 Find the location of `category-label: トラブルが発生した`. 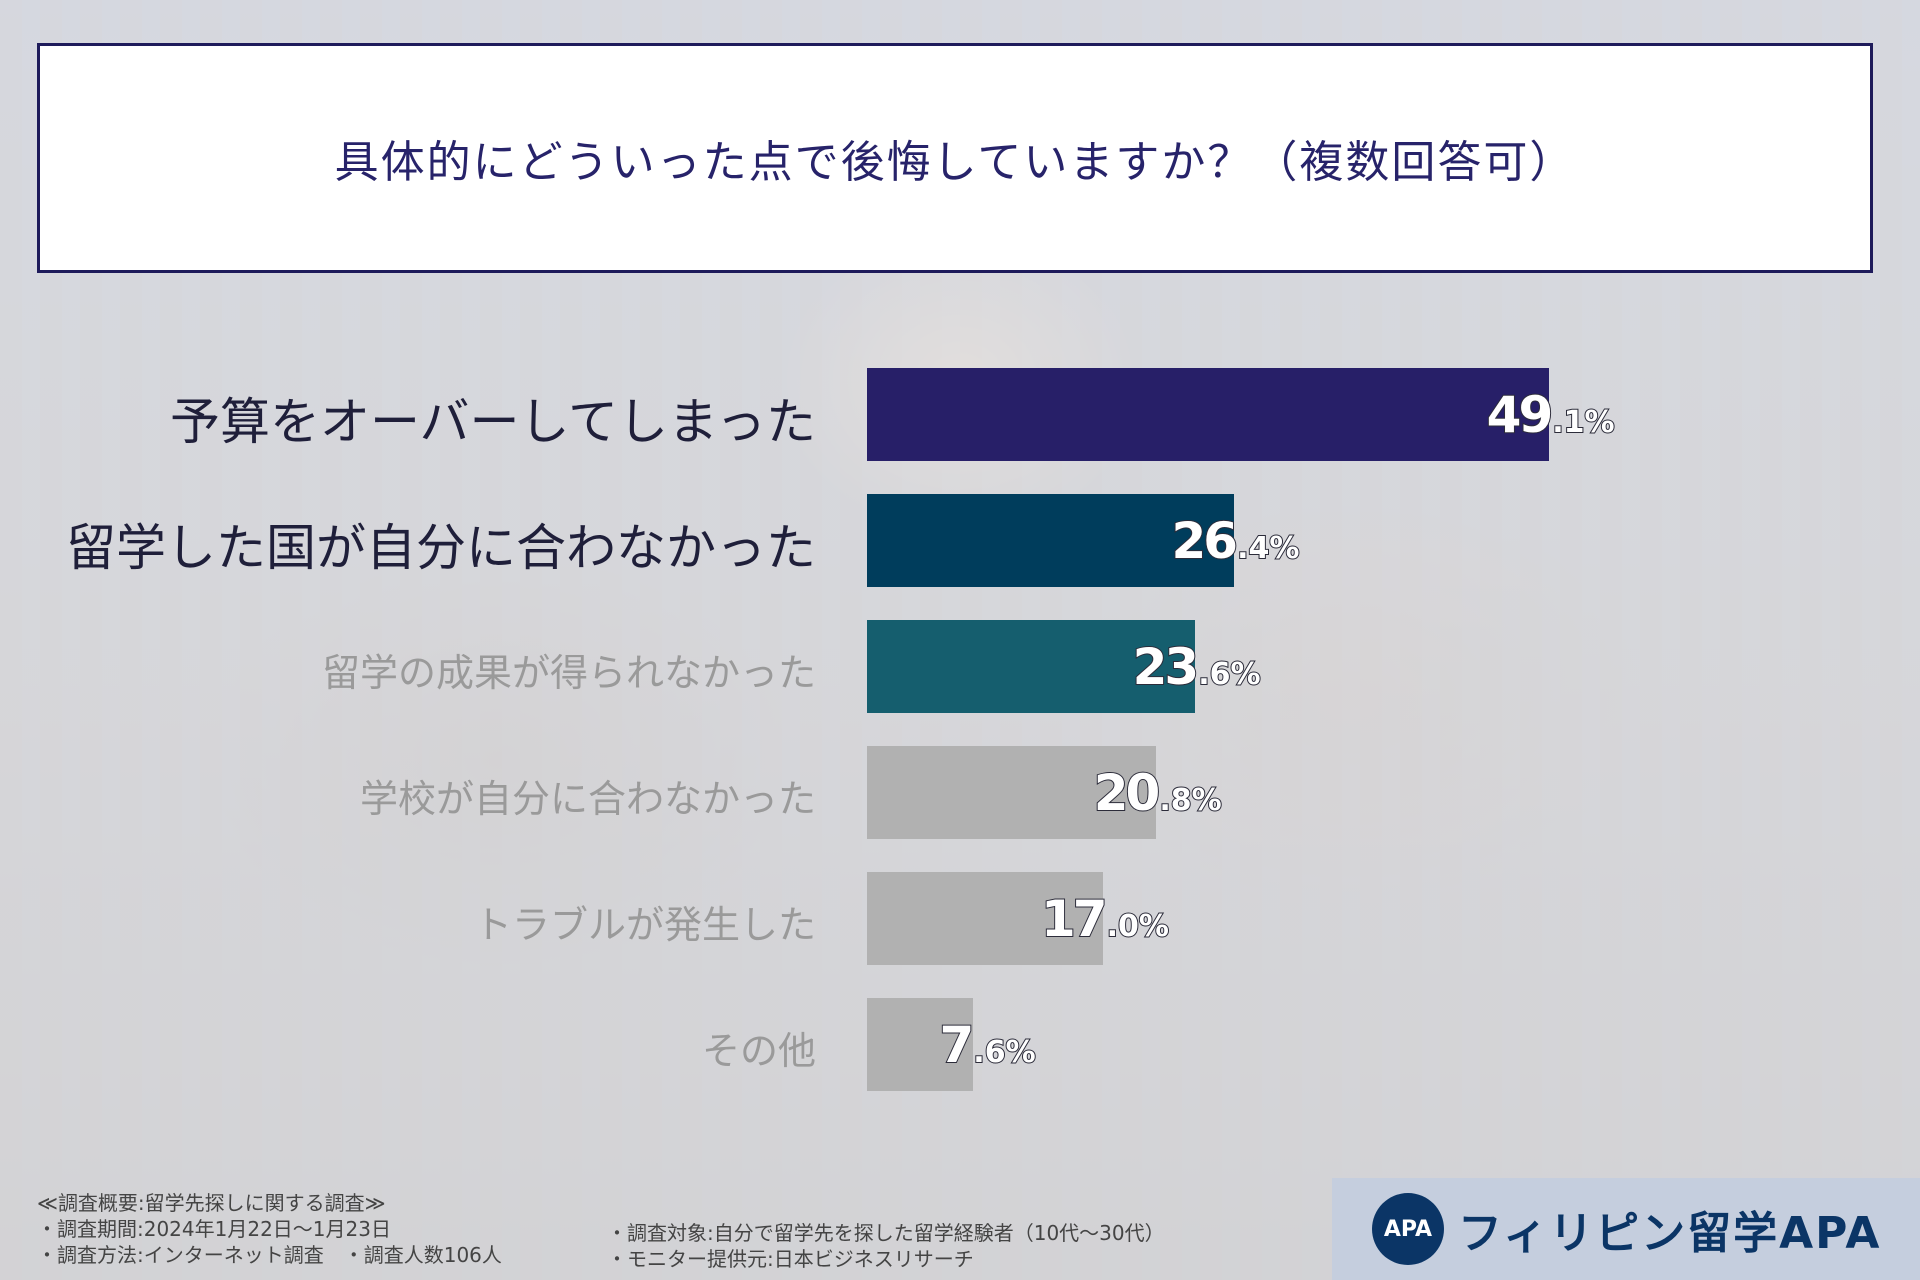

category-label: トラブルが発生した is located at coordinates (644, 924).